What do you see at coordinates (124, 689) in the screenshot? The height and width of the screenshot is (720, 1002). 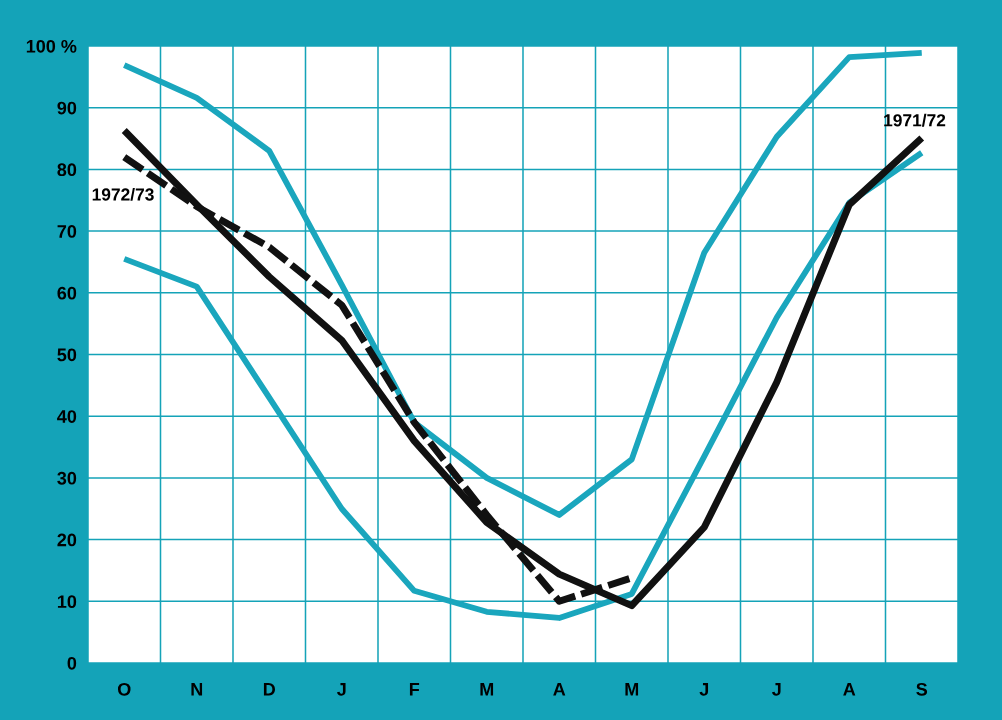 I see `x-tick-label: O` at bounding box center [124, 689].